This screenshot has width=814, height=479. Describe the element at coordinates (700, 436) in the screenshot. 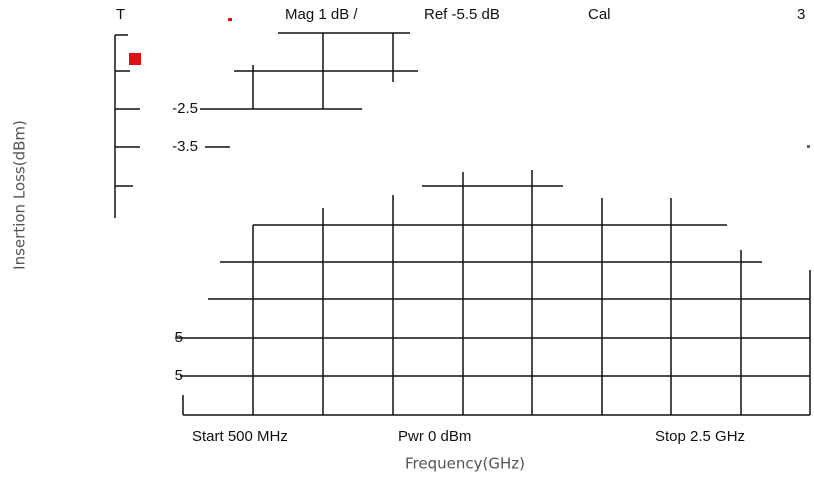

I see `stop-freq: Stop 2.5 GHz` at that location.